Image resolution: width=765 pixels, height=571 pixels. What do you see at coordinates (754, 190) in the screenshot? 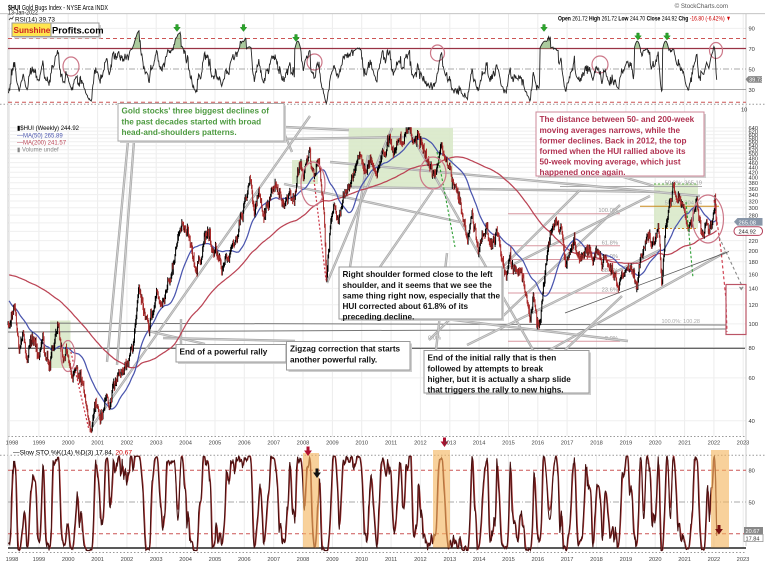
I see `svg-text: 360` at bounding box center [754, 190].